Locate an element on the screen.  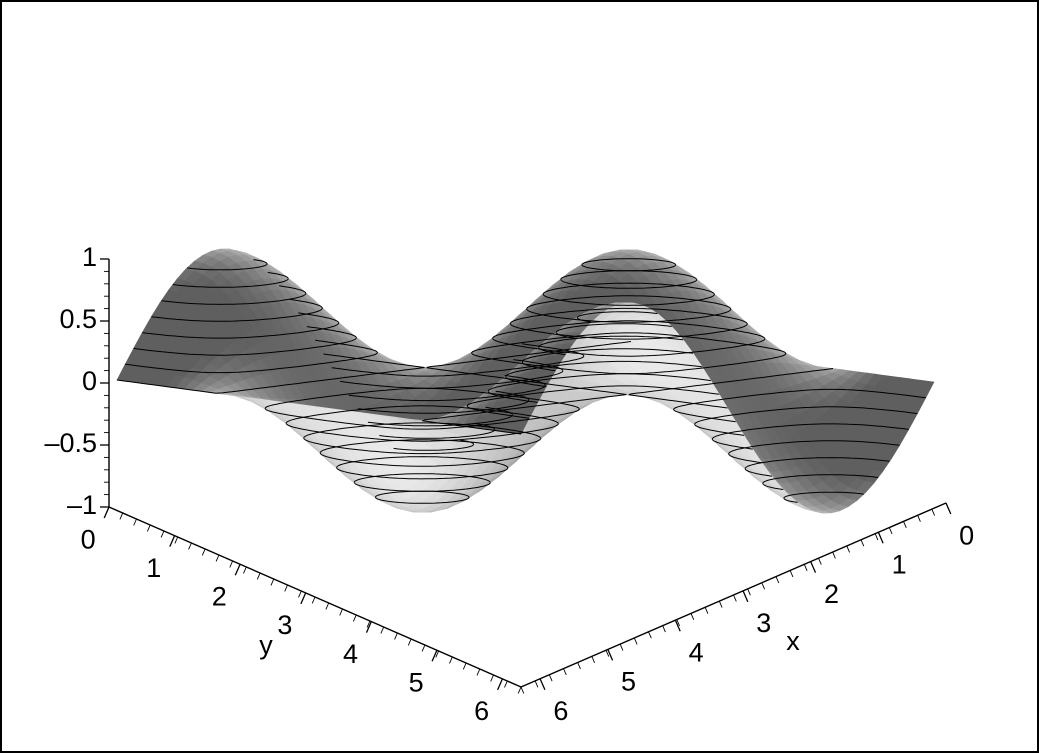
z-tick-label: –1 is located at coordinates (82, 505).